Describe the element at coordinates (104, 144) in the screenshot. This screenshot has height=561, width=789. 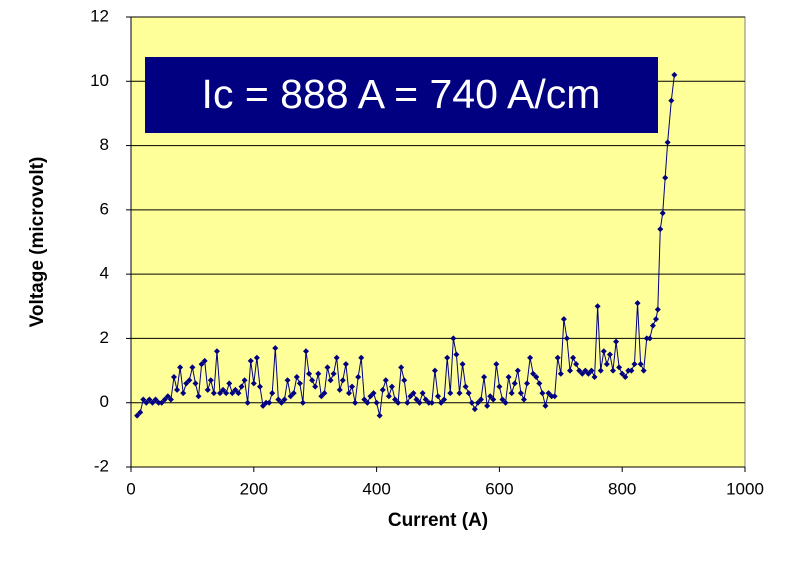
I see `y-tick-label: 8` at that location.